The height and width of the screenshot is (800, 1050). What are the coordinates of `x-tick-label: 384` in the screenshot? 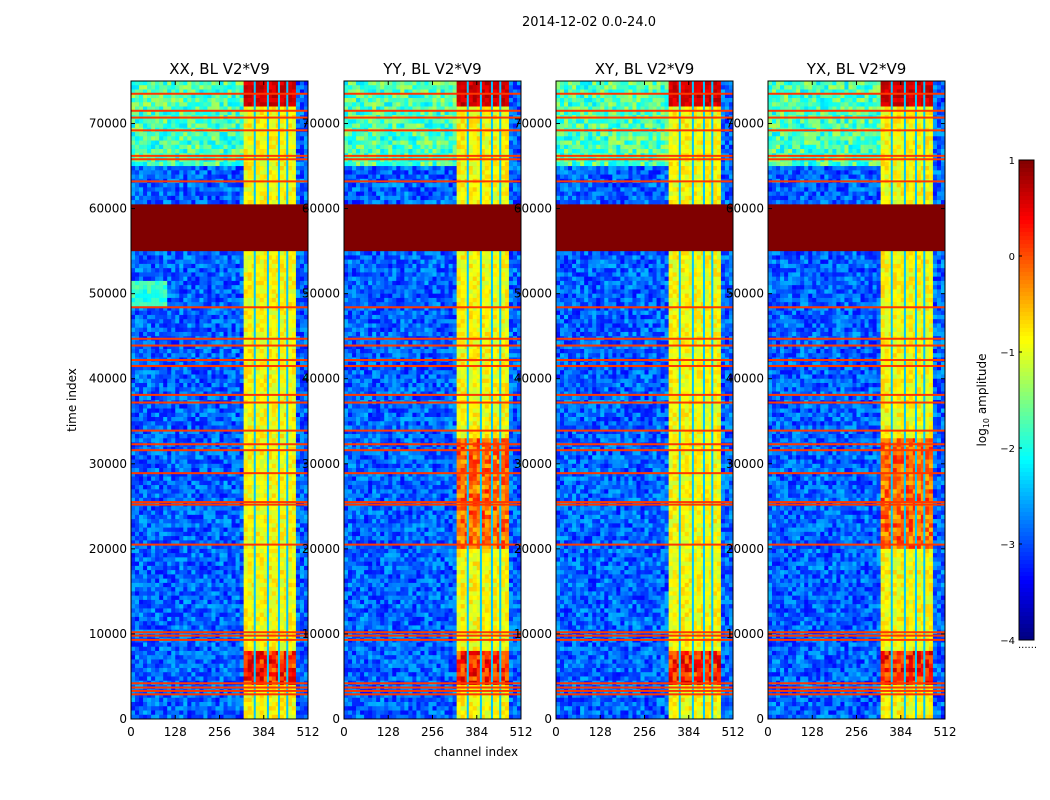 It's located at (476, 732).